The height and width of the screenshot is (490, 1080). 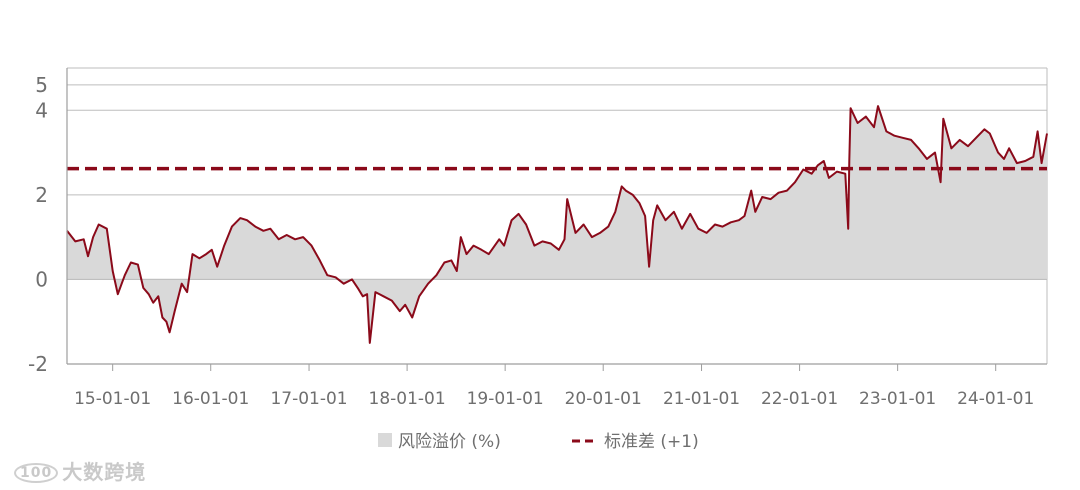 What do you see at coordinates (36, 473) in the screenshot?
I see `watermark-logo: 100` at bounding box center [36, 473].